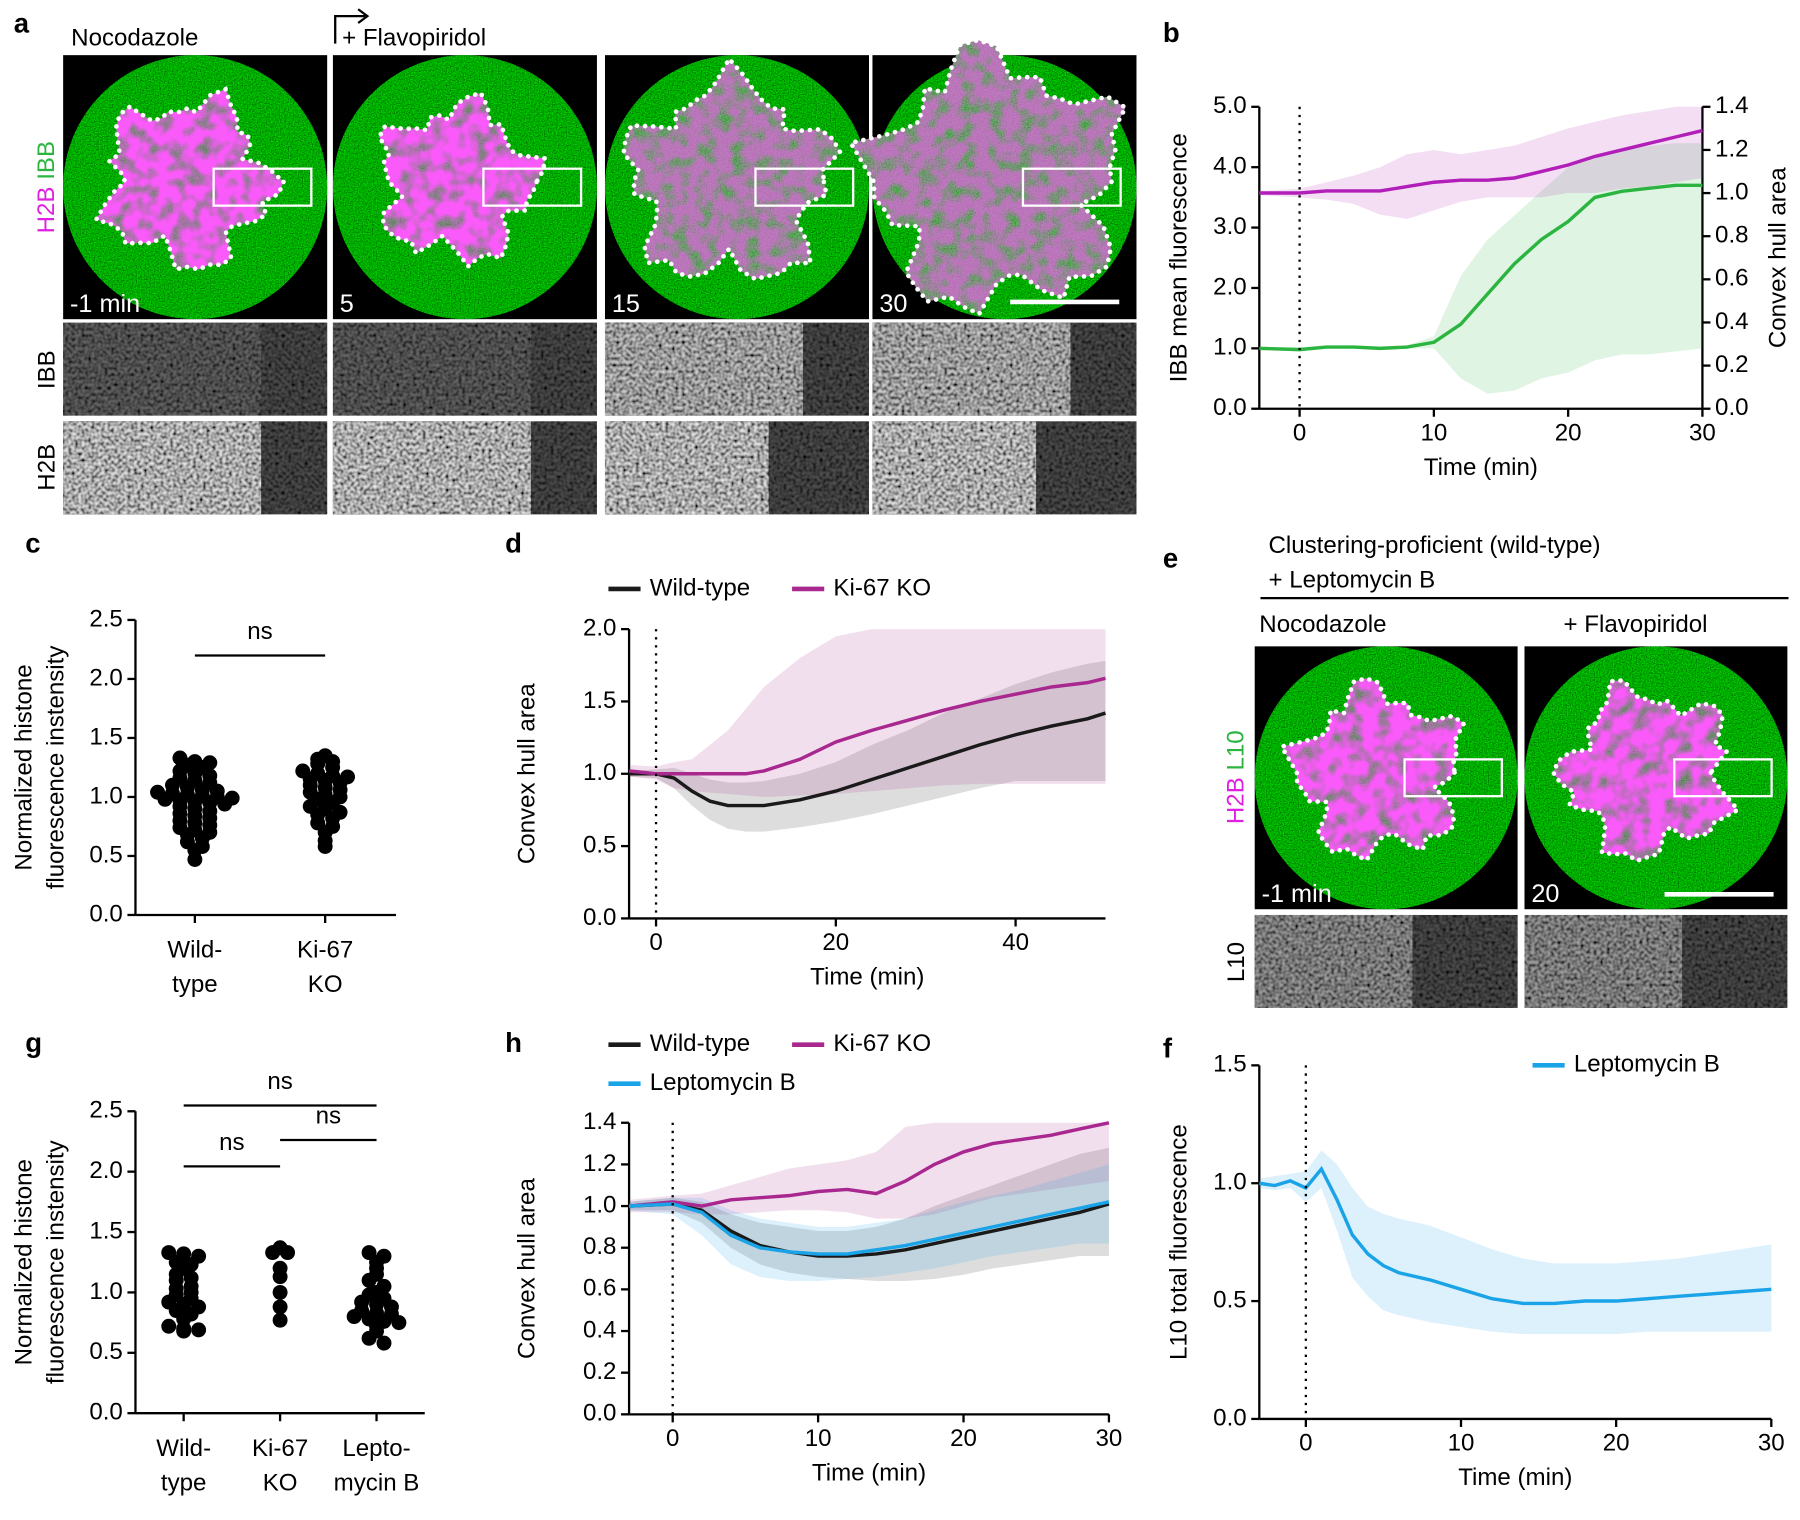  Describe the element at coordinates (513, 543) in the screenshot. I see `panel-letter: d` at that location.